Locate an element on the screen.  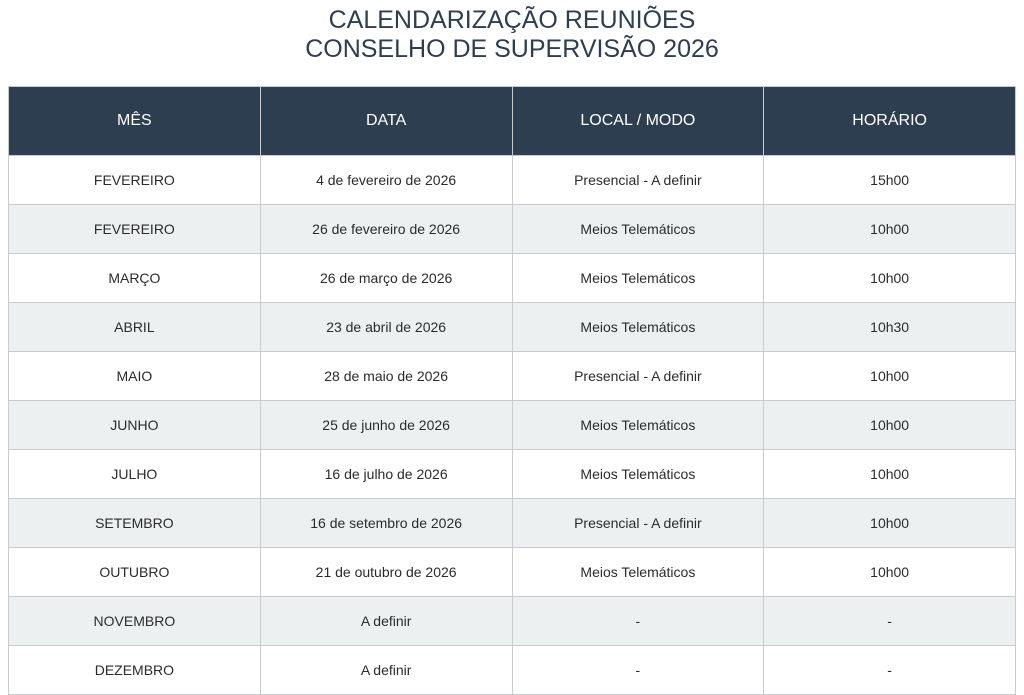
cell-data: 25 de junho de 2026 is located at coordinates (386, 425).